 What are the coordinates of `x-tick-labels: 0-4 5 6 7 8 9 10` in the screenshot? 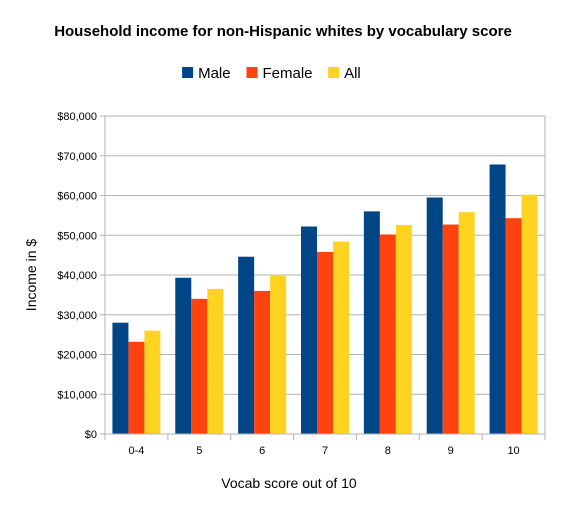 It's located at (323, 451).